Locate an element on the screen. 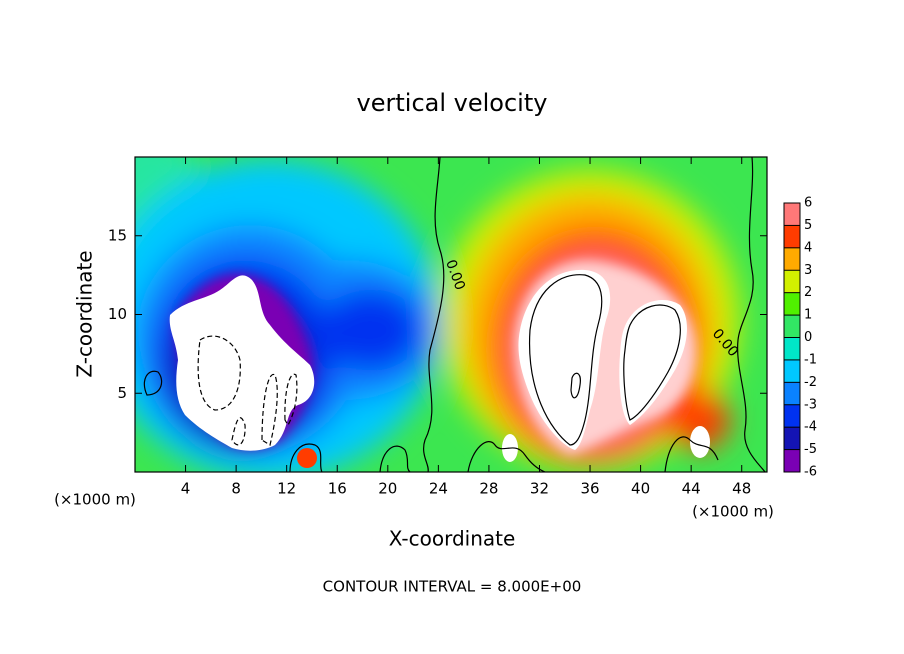 The height and width of the screenshot is (654, 904). colorbar-label: 4 is located at coordinates (808, 247).